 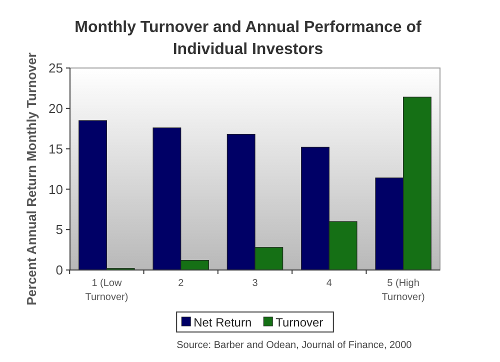 What do you see at coordinates (294, 345) in the screenshot?
I see `source-note: Source: Barber and Odean, Journal of Finance, 2000` at bounding box center [294, 345].